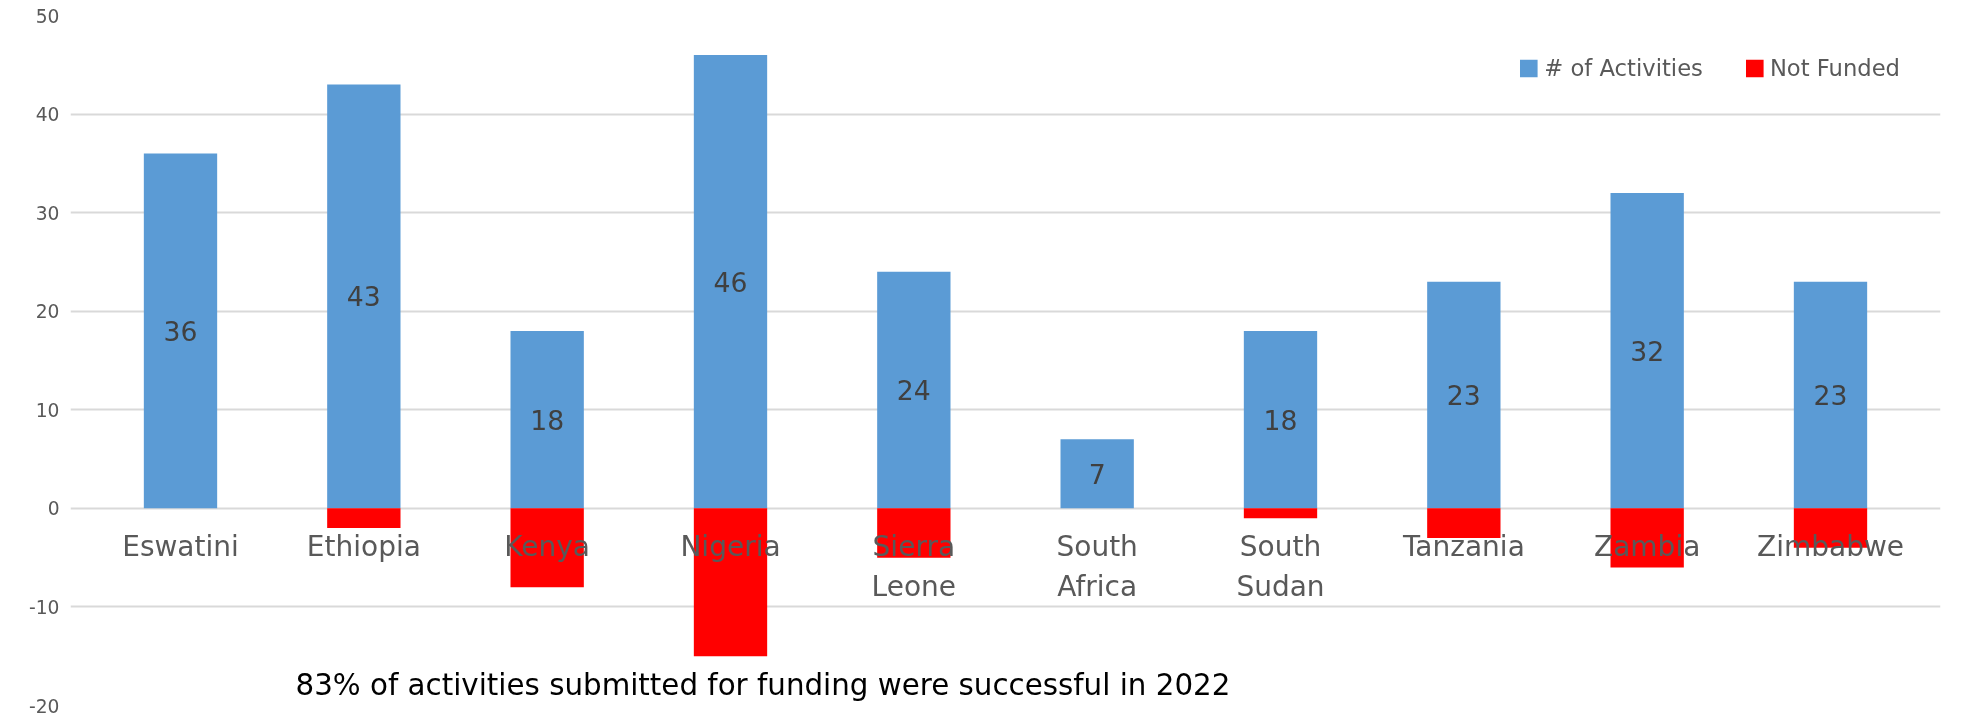  I want to click on data-label: 24, so click(913, 391).